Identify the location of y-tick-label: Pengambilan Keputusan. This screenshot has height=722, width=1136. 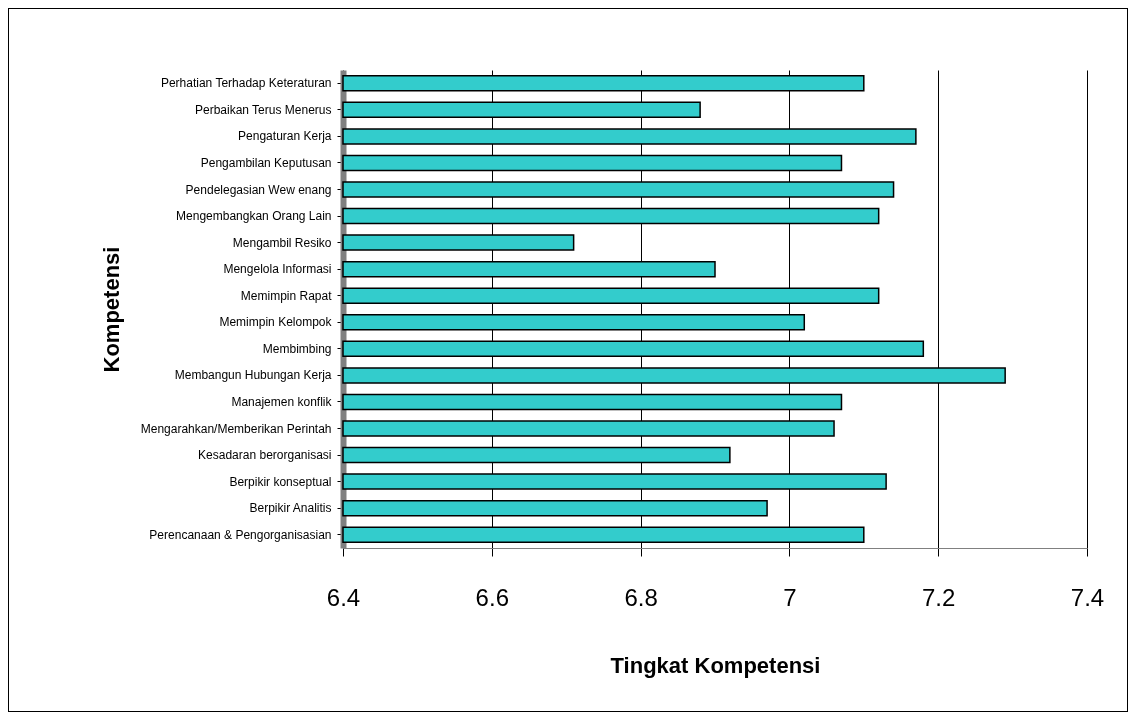
(266, 162).